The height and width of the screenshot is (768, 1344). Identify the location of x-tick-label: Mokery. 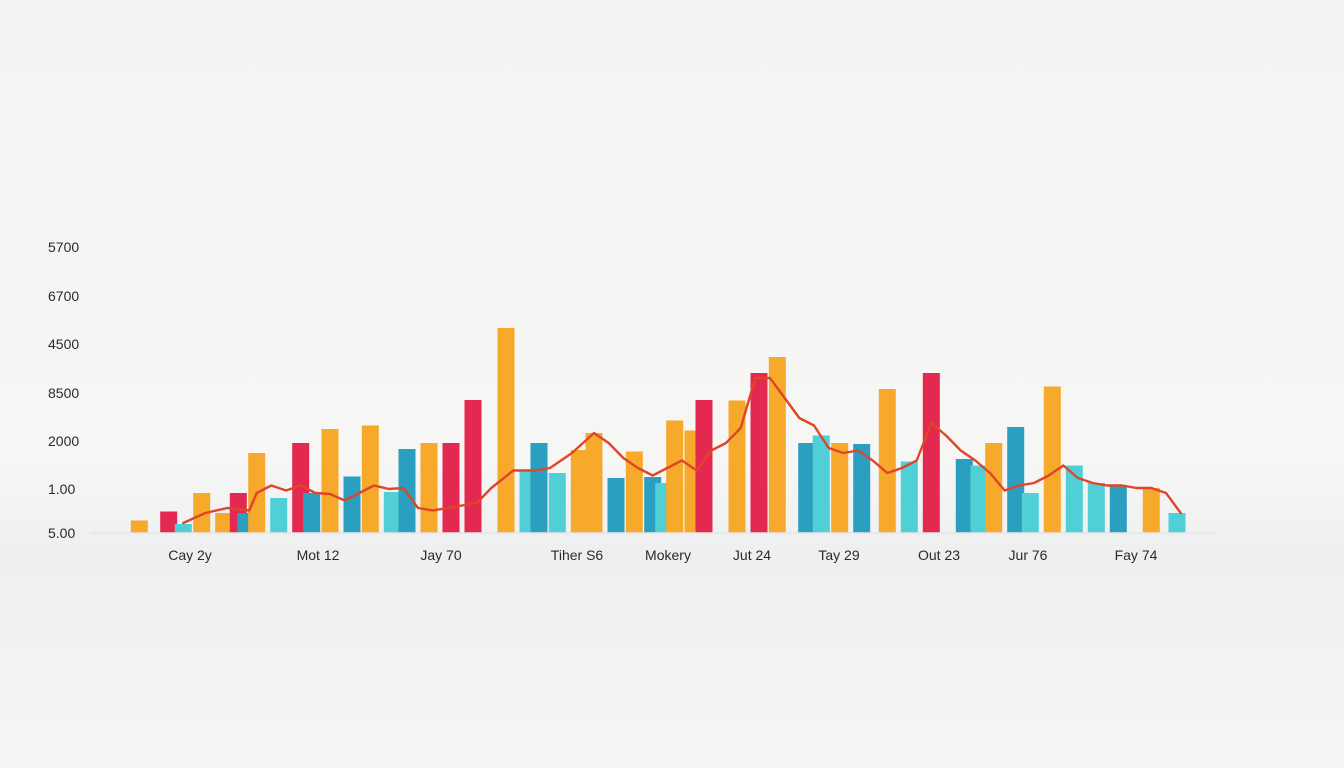
(668, 555).